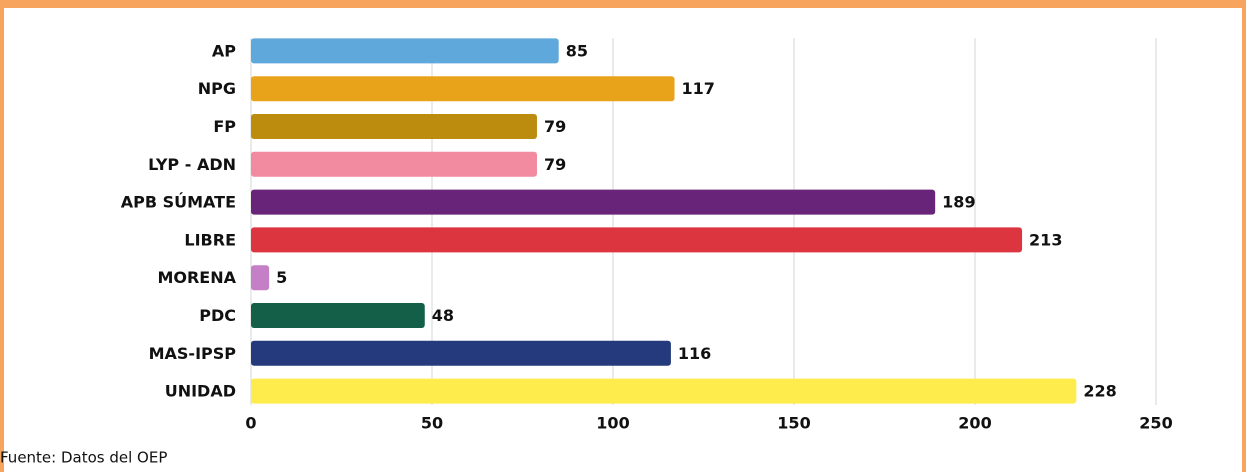 This screenshot has height=472, width=1246. I want to click on y-tick-label: UNIDAD, so click(200, 391).